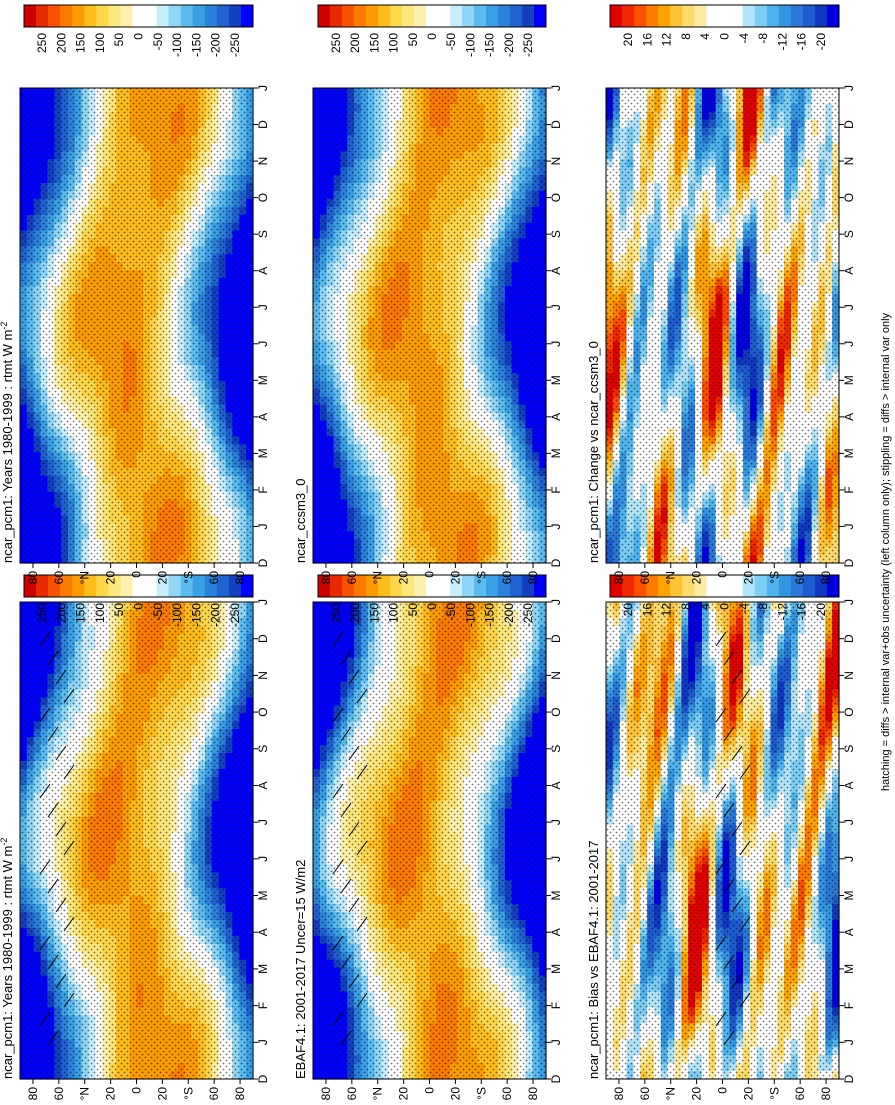  Describe the element at coordinates (263, 526) in the screenshot. I see `x-tick-label-3-1: J` at that location.